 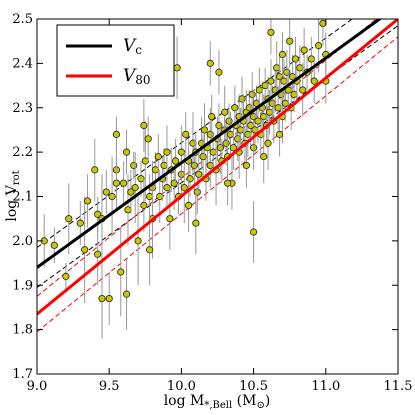 What do you see at coordinates (217, 402) in the screenshot?
I see `x-axis-label: log M*,Bell (M⊙)` at bounding box center [217, 402].